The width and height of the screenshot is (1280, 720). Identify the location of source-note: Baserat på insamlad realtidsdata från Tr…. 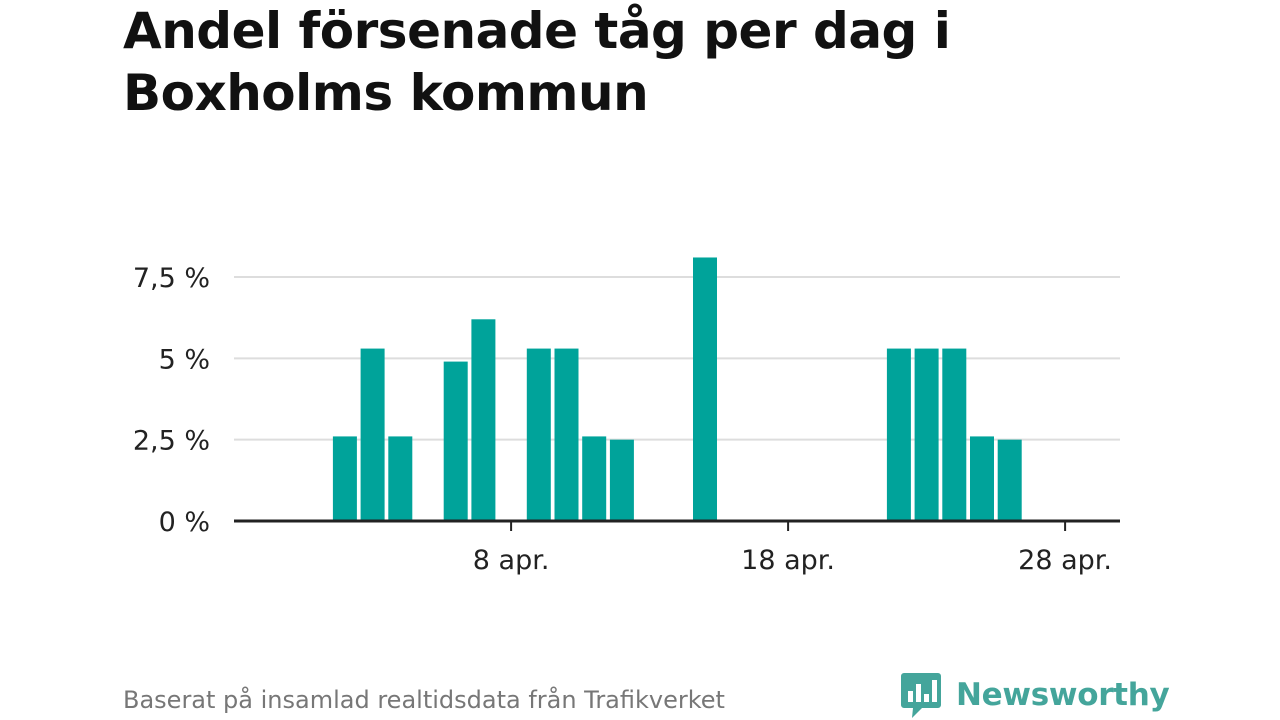
(424, 700).